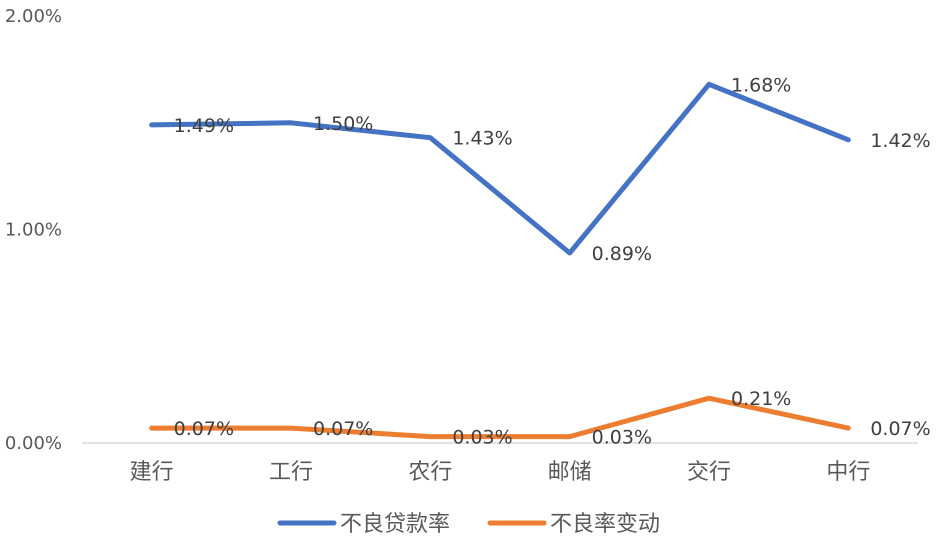 The height and width of the screenshot is (556, 943). What do you see at coordinates (709, 472) in the screenshot?
I see `x-tick-label: 交行` at bounding box center [709, 472].